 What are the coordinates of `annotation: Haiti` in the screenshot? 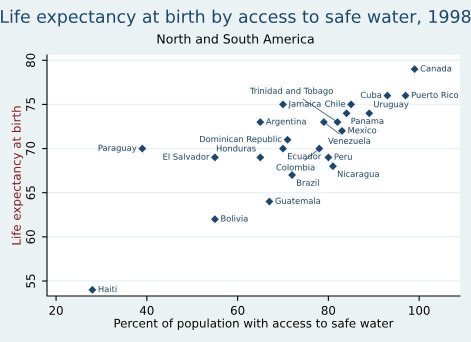 It's located at (107, 289).